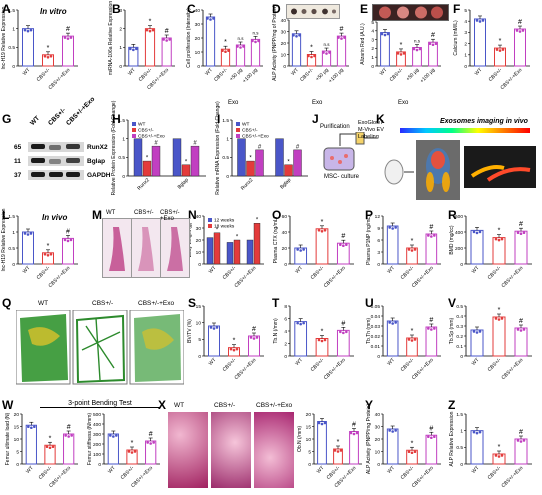 Image resolution: width=542 pixels, height=495 pixels. I want to click on chart-h-sig-mark: #, so click(195, 144).